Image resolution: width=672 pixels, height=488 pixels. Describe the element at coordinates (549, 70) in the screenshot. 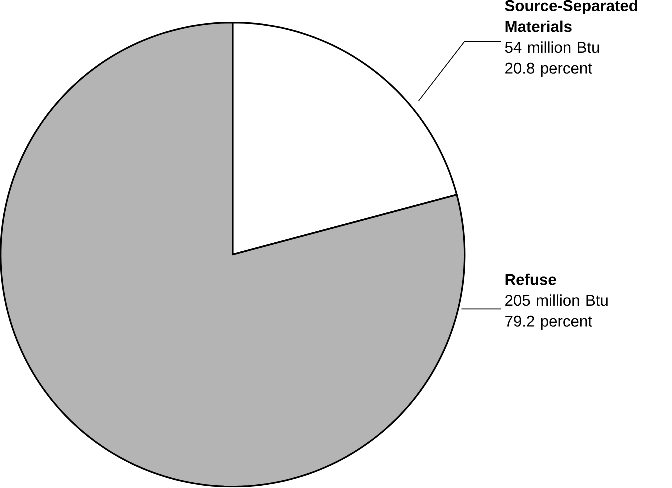

I see `text: 20.8 percent` at that location.